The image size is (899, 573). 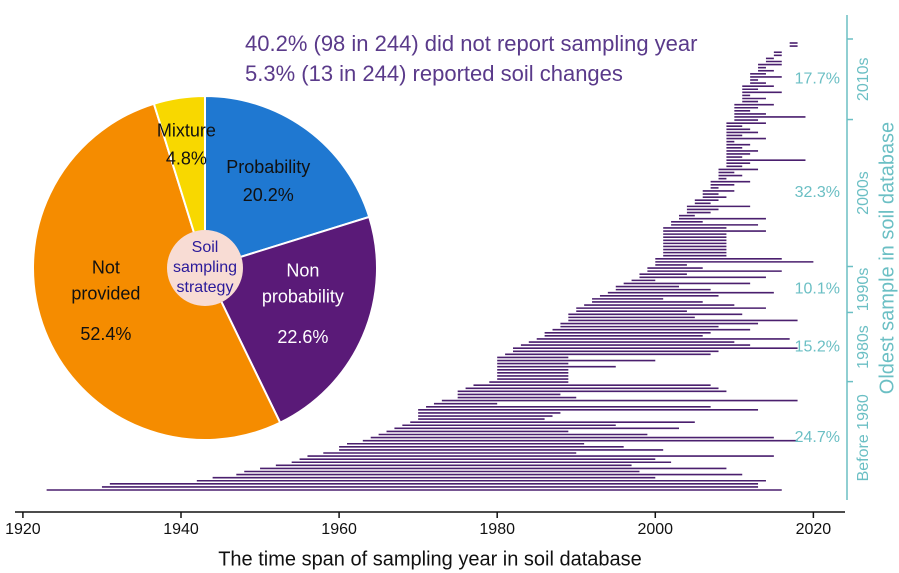 What do you see at coordinates (863, 347) in the screenshot?
I see `group-label: 1980s` at bounding box center [863, 347].